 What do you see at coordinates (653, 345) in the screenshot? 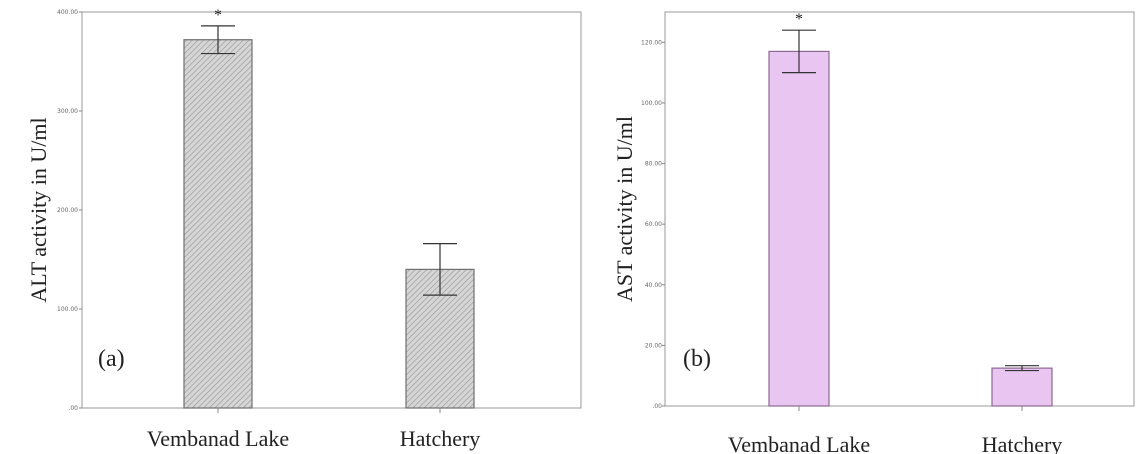
I see `y-tick-label: 20.00` at bounding box center [653, 345].